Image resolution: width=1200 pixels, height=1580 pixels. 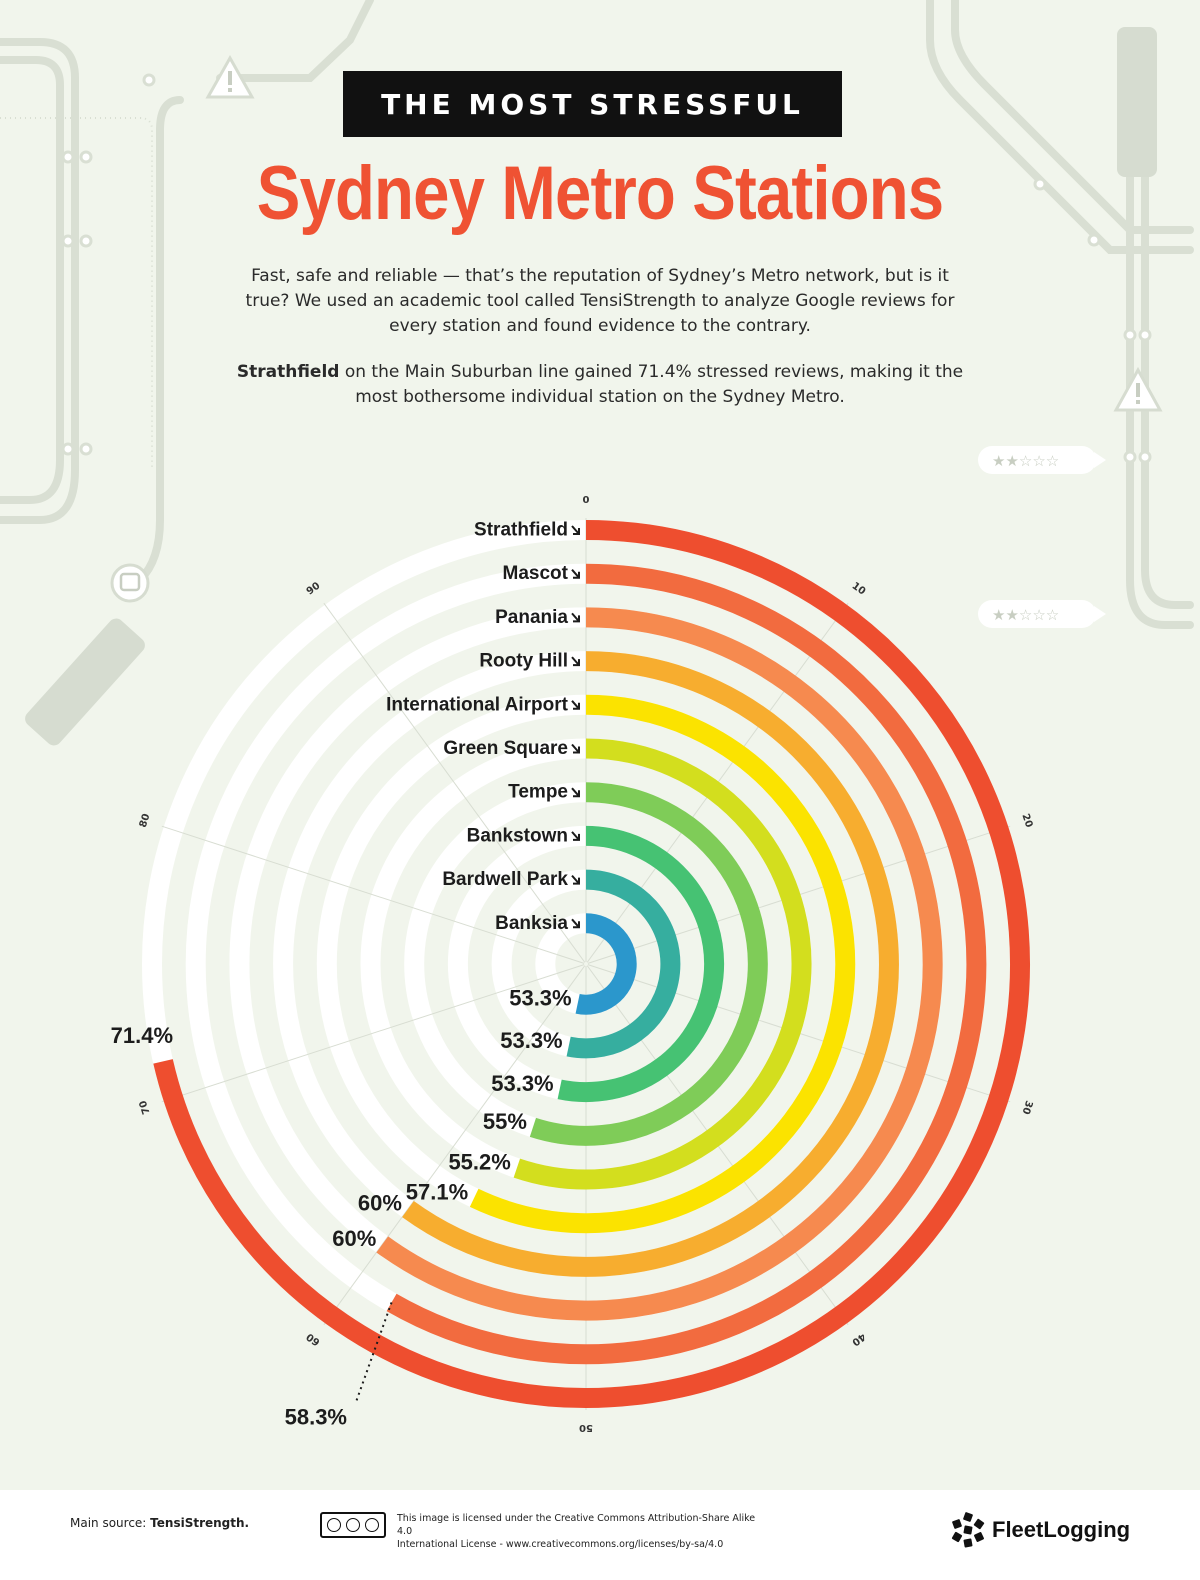 I want to click on station-label: Bankstown, so click(x=517, y=835).